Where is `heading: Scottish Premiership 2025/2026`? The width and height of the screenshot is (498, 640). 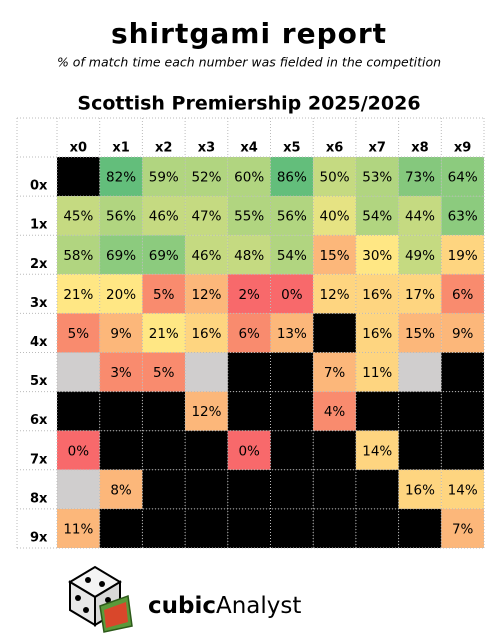
heading: Scottish Premiership 2025/2026 is located at coordinates (248, 104).